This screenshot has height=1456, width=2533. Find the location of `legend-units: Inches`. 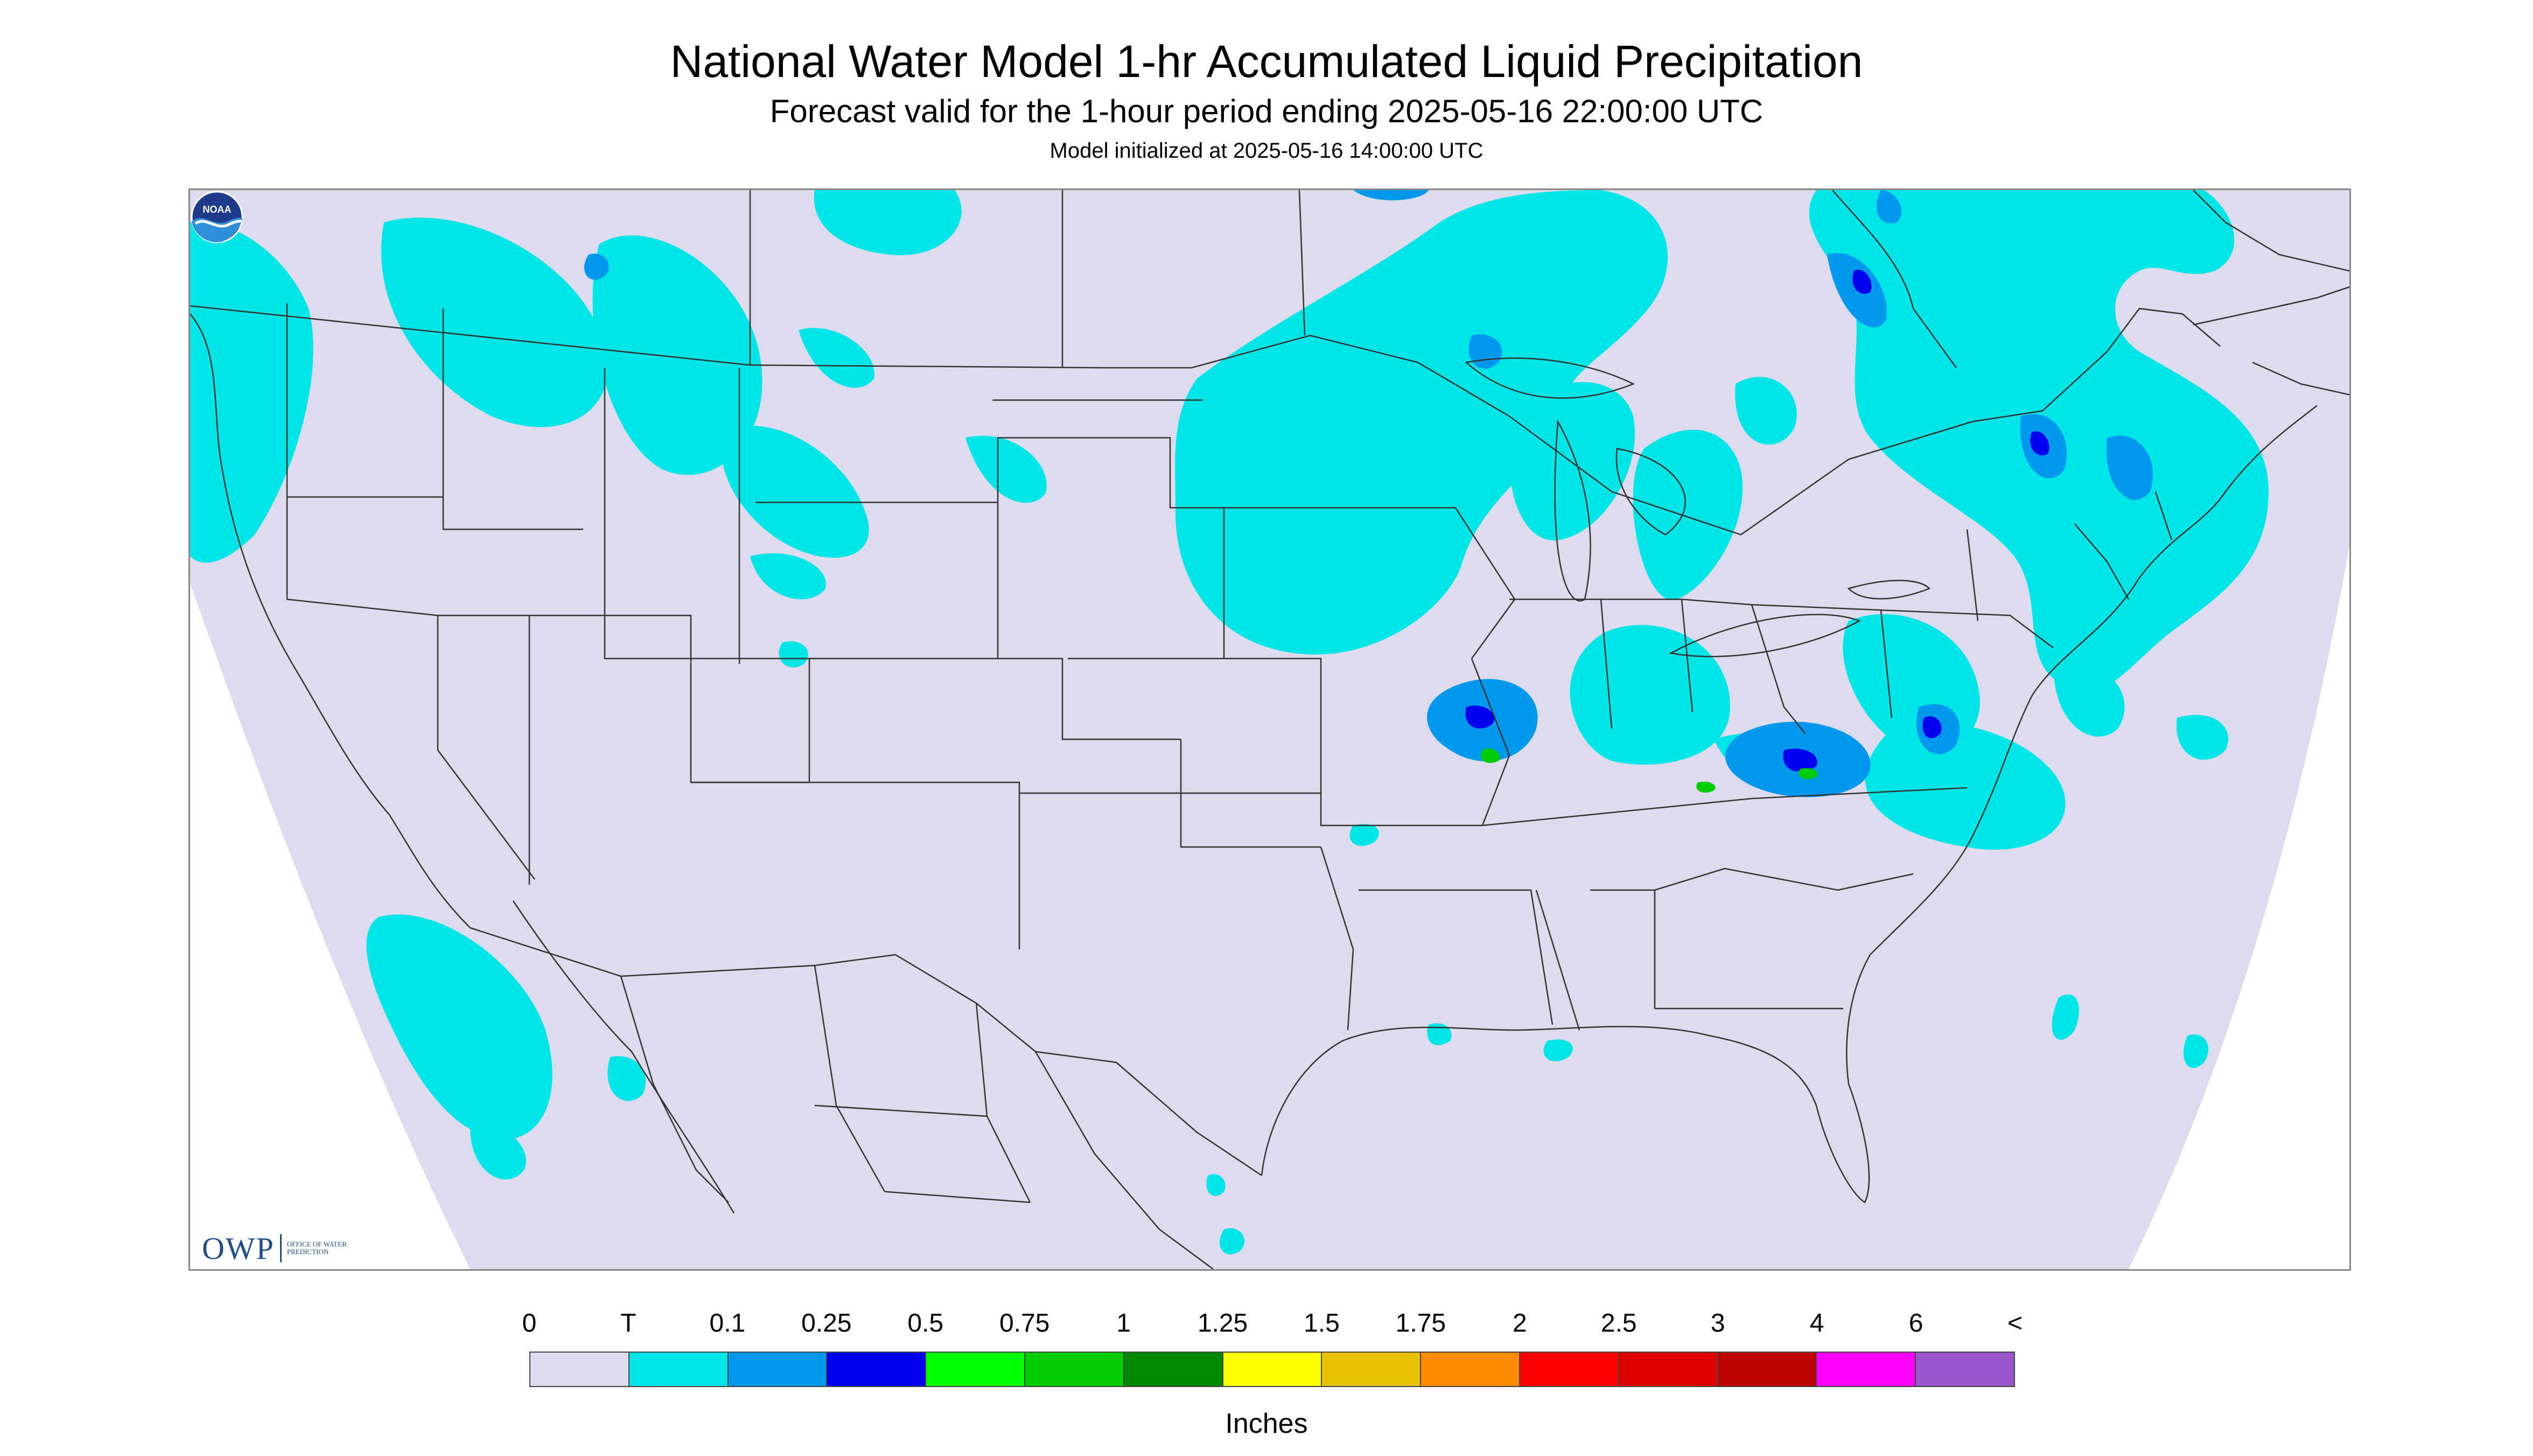

legend-units: Inches is located at coordinates (1266, 1423).